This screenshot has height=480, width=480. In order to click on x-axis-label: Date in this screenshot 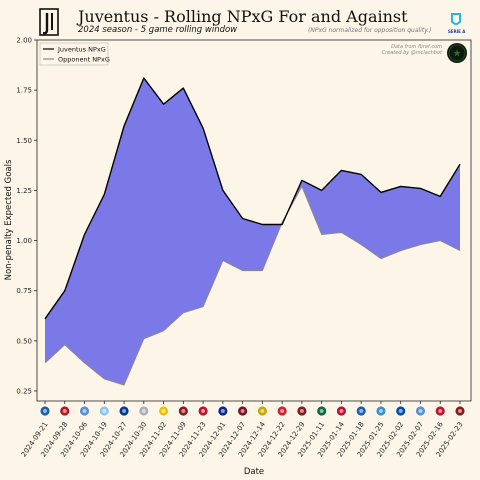, I will do `click(254, 472)`.